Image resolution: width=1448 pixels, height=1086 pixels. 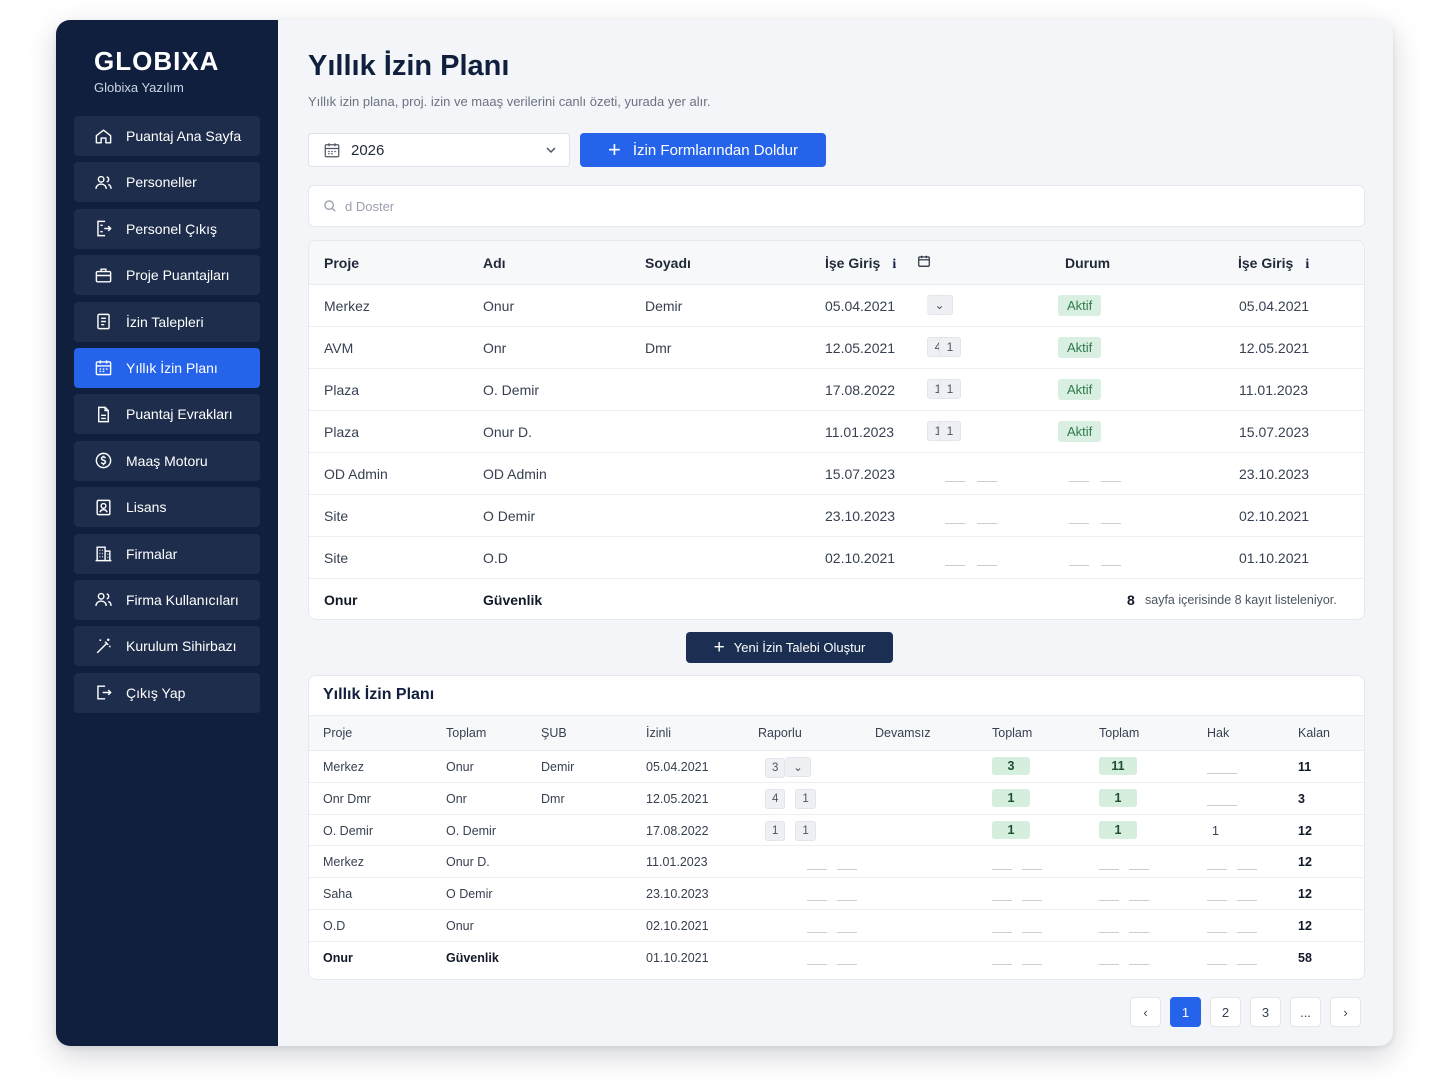 What do you see at coordinates (103, 507) in the screenshot?
I see `license-icon` at bounding box center [103, 507].